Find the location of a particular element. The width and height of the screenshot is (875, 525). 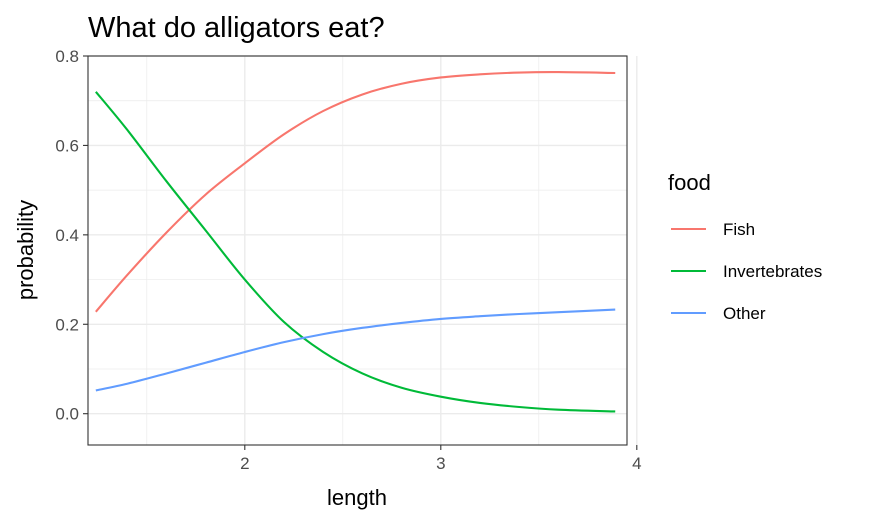

x-tick-label: 4 is located at coordinates (636, 463).